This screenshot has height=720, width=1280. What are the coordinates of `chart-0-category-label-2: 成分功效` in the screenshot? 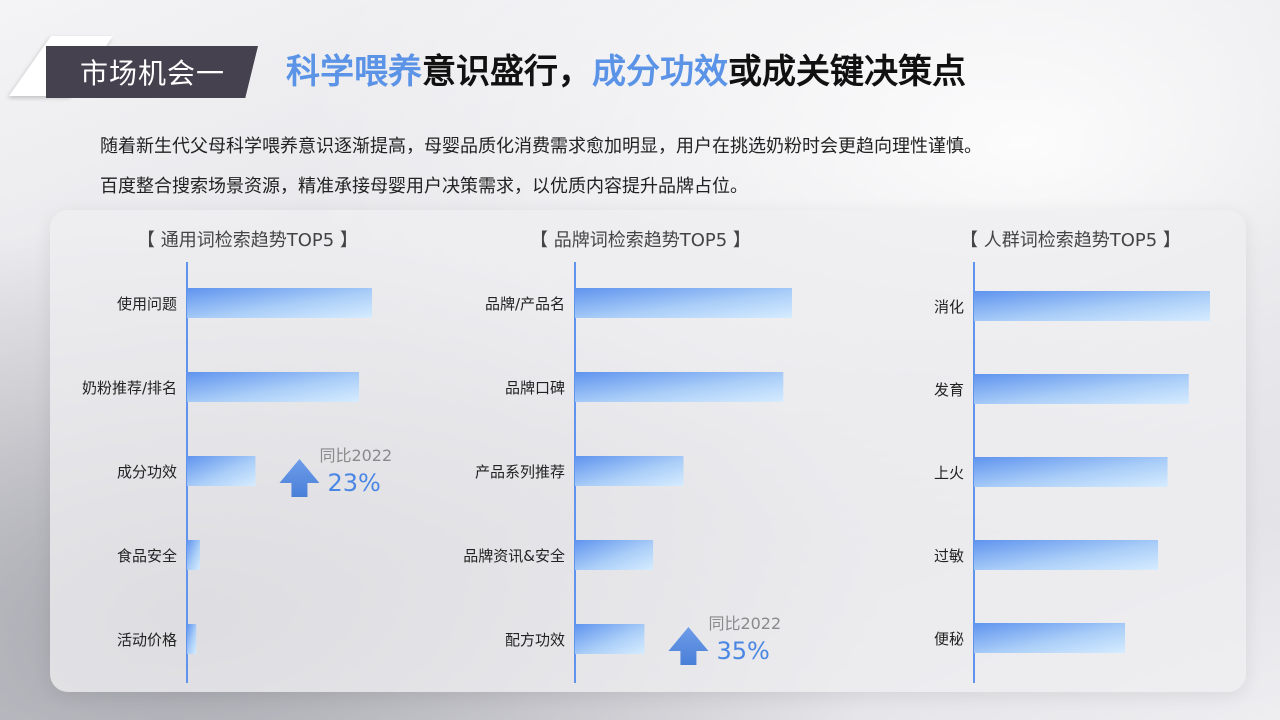 It's located at (147, 472).